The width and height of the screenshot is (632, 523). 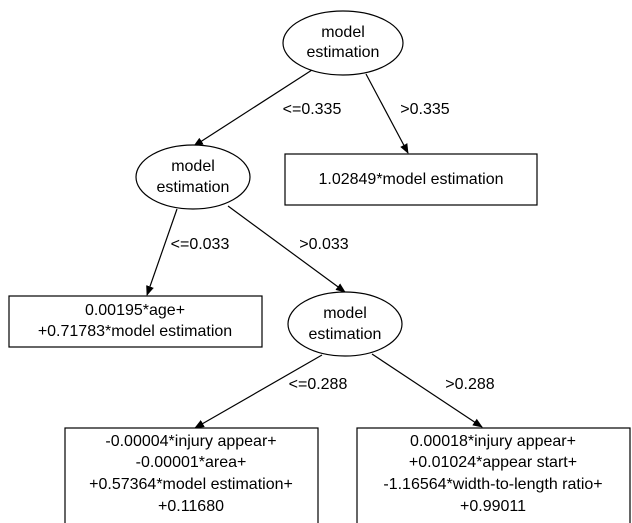 What do you see at coordinates (493, 462) in the screenshot?
I see `leaf-label: +0.01024*appear start+` at bounding box center [493, 462].